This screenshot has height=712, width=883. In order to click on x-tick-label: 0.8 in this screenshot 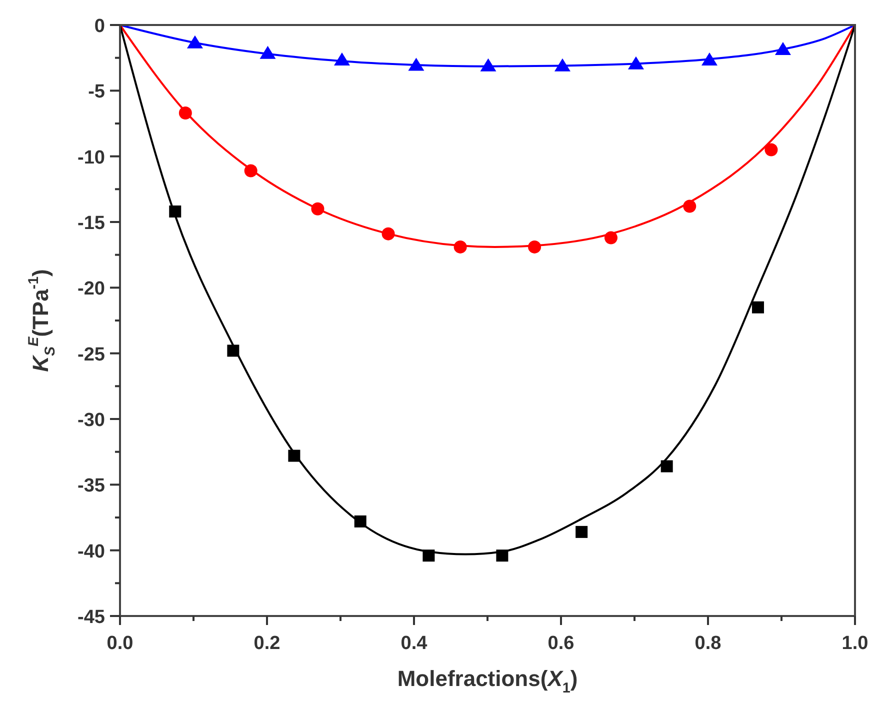, I will do `click(708, 643)`.